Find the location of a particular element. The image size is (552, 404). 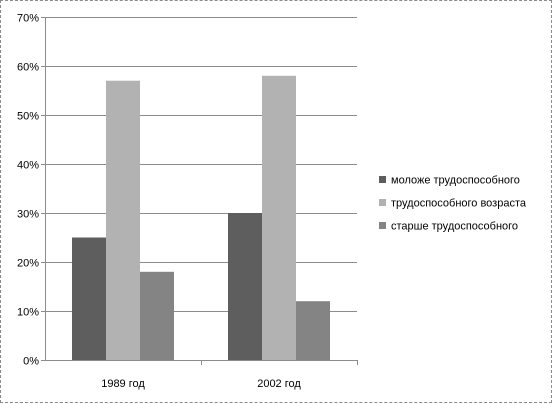

y-tick-label: 10% is located at coordinates (28, 313).